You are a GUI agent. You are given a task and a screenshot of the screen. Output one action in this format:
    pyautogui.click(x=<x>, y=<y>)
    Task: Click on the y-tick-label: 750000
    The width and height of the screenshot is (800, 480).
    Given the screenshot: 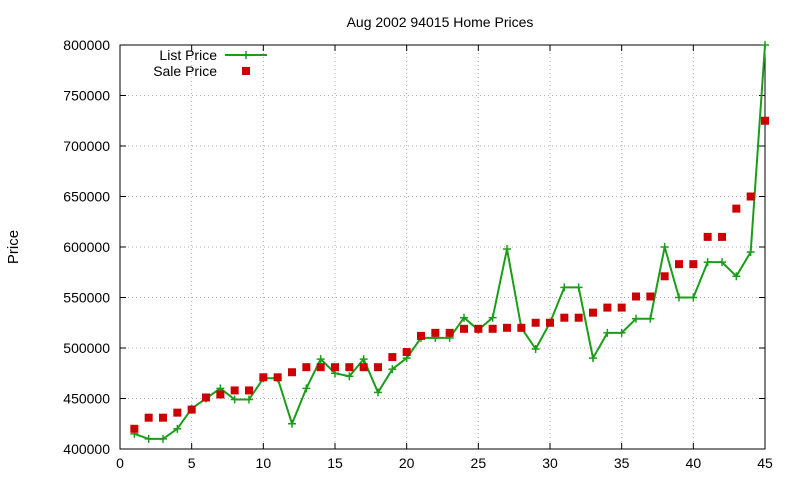 What is the action you would take?
    pyautogui.click(x=86, y=96)
    